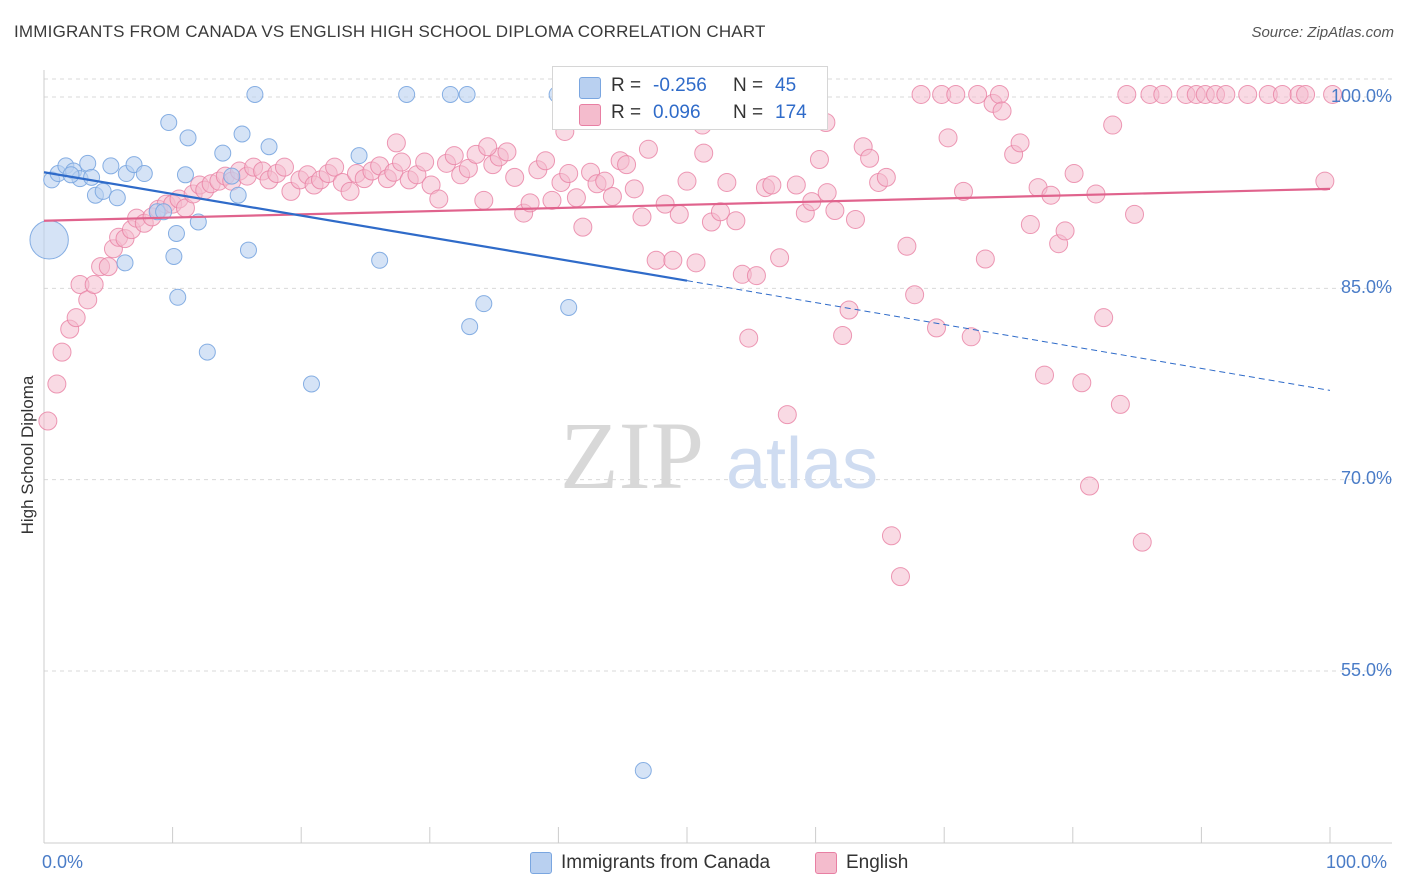 The height and width of the screenshot is (892, 1406). What do you see at coordinates (677, 112) in the screenshot?
I see `legend-r-value: 0.096` at bounding box center [677, 112].